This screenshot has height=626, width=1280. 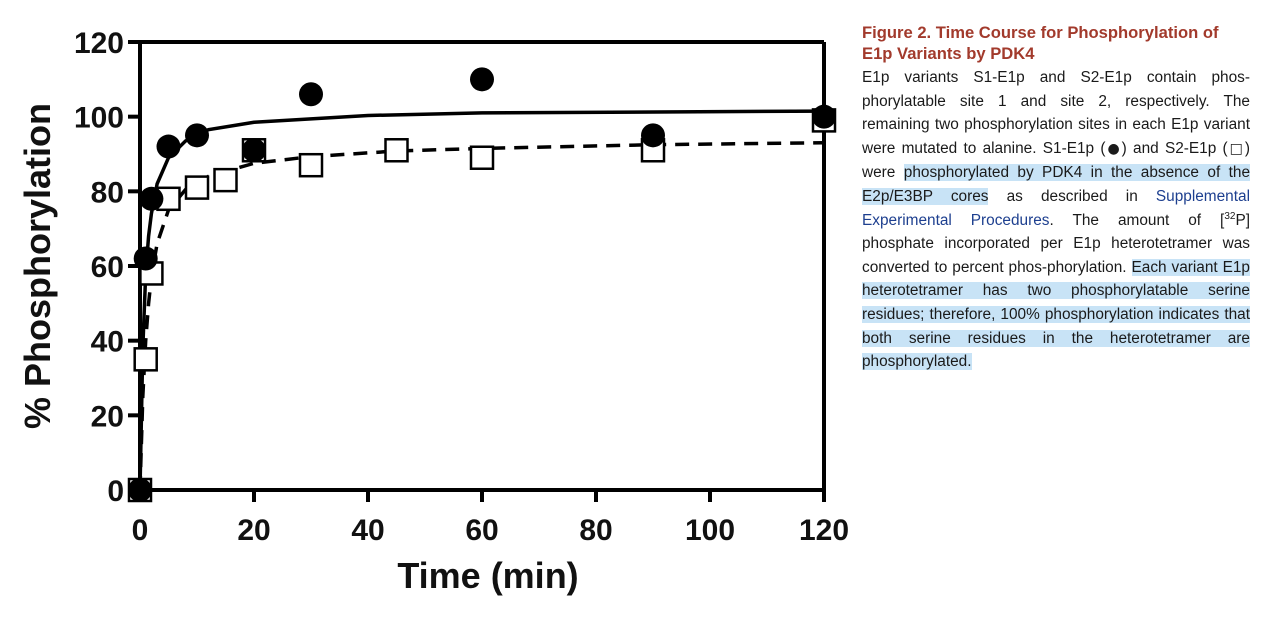 What do you see at coordinates (140, 530) in the screenshot?
I see `x-tick-label: 0` at bounding box center [140, 530].